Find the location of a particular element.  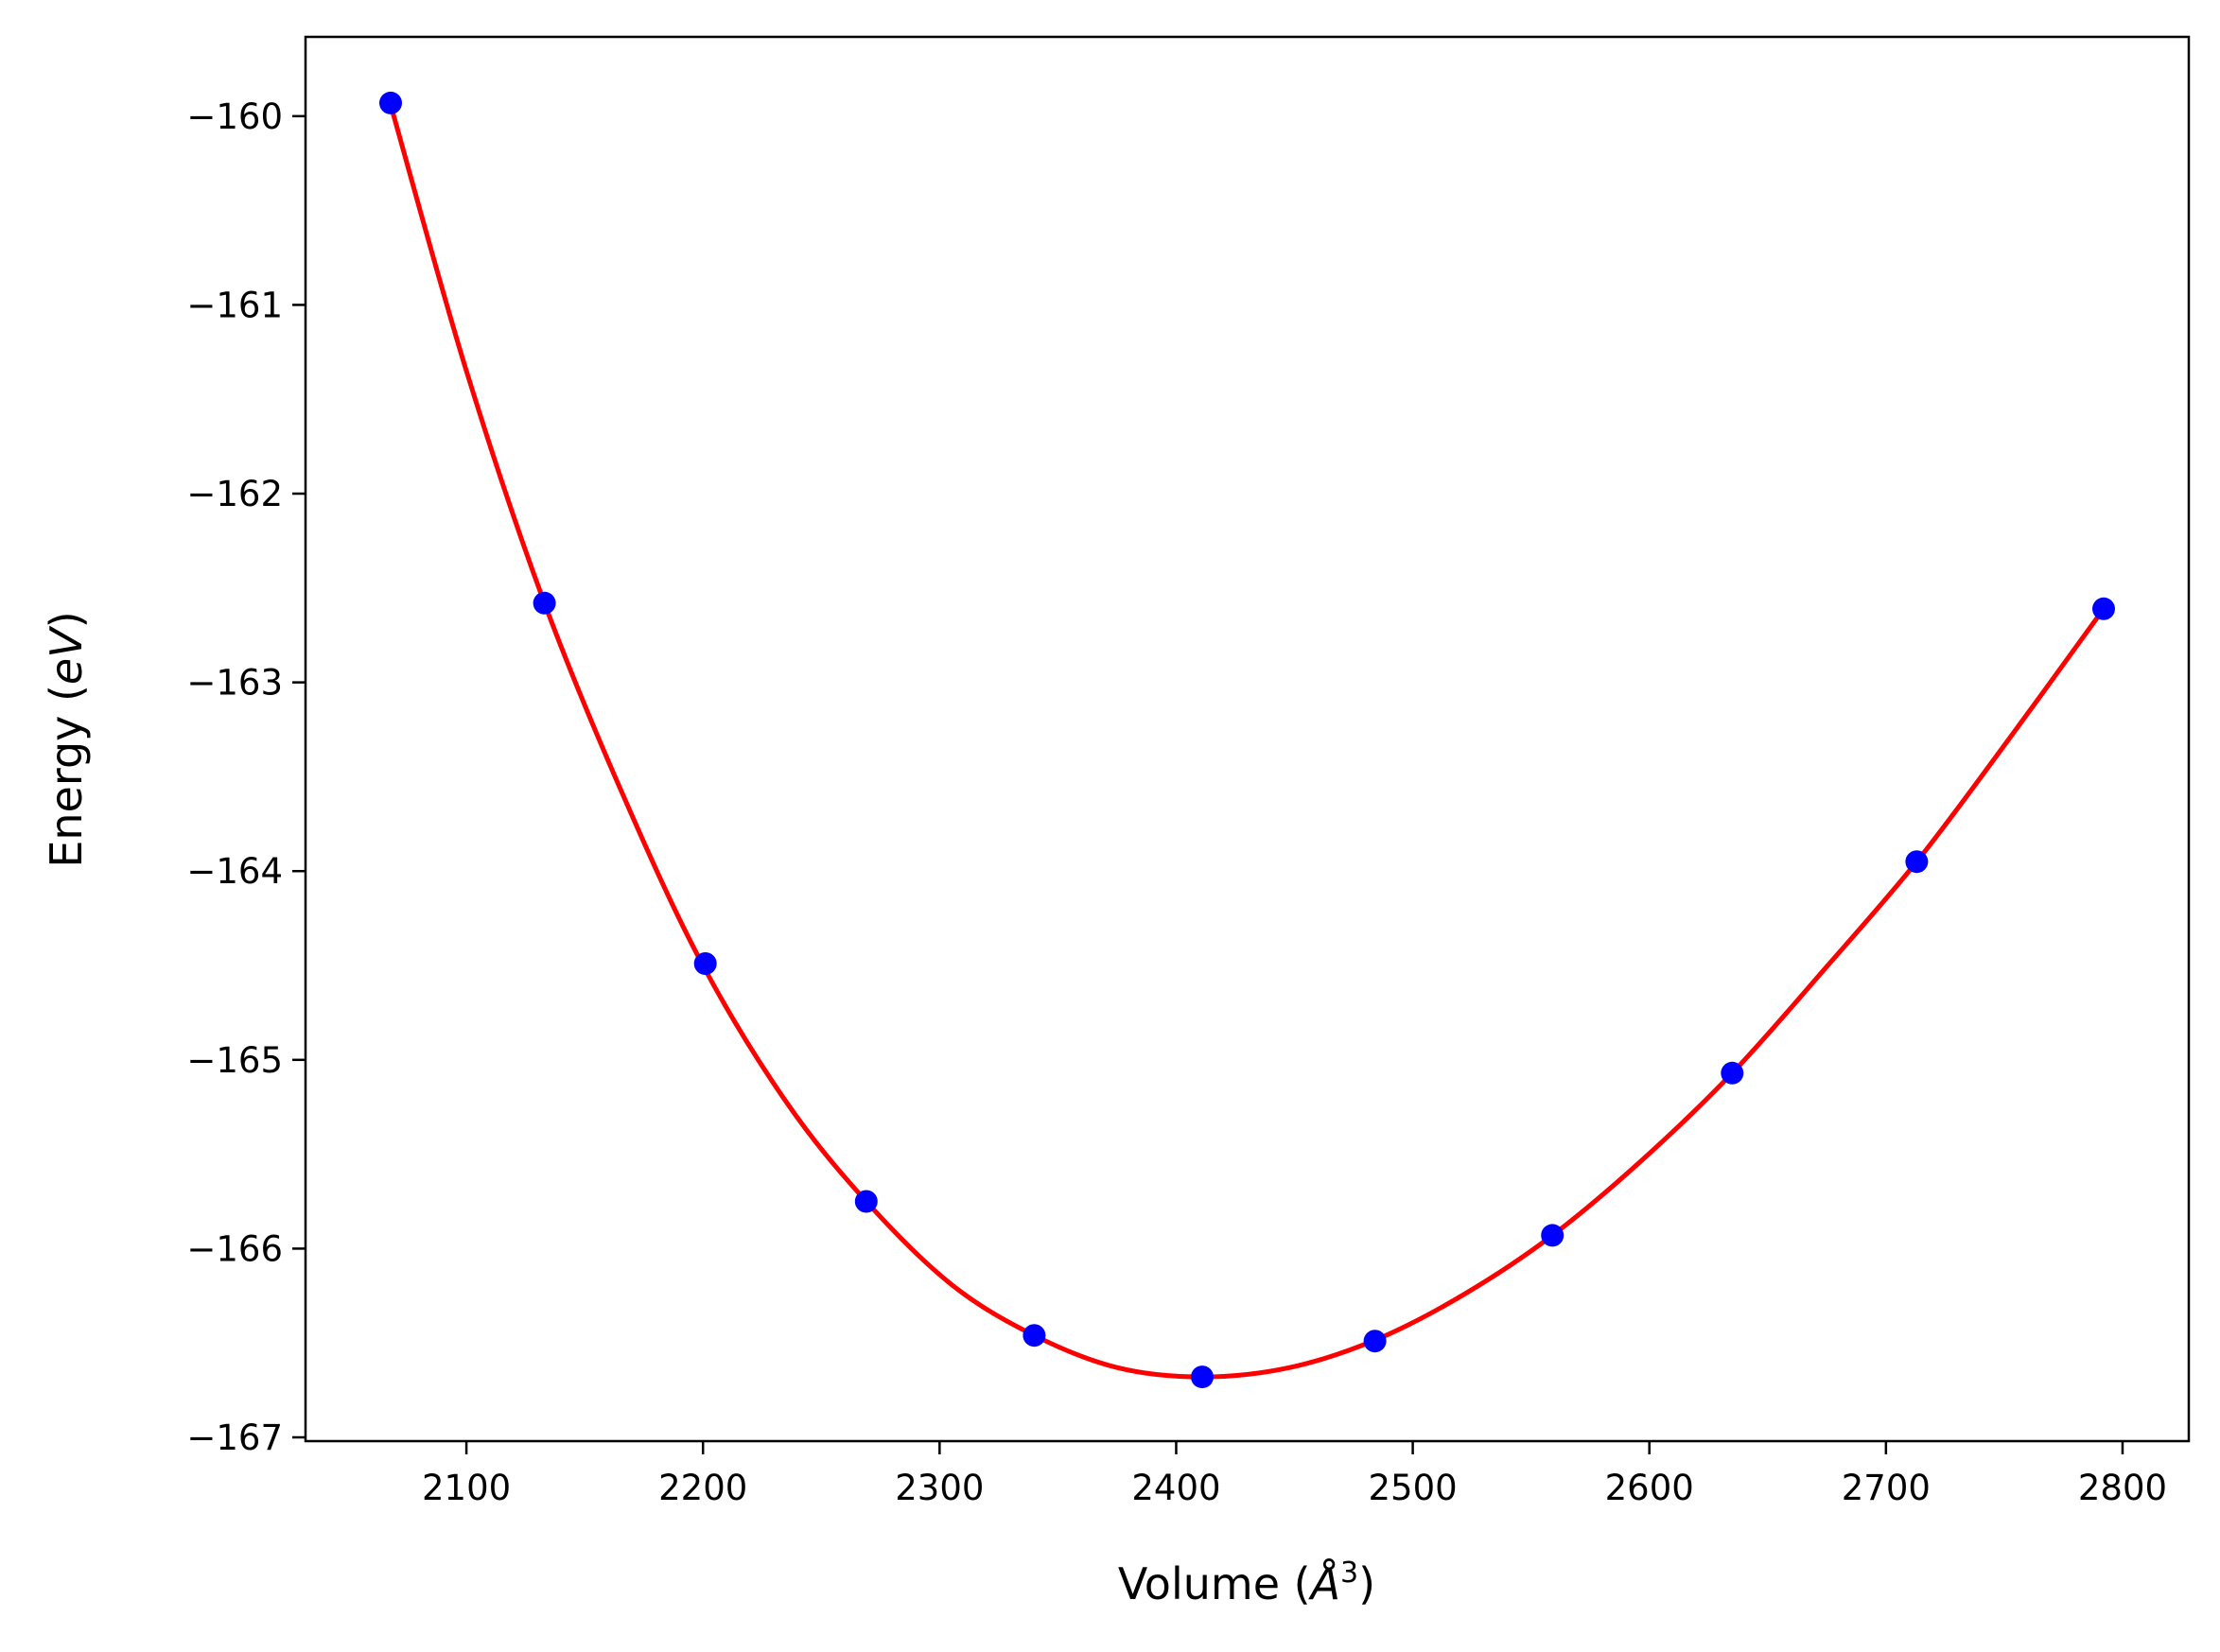

x-tick-label: 2100 is located at coordinates (466, 1488).